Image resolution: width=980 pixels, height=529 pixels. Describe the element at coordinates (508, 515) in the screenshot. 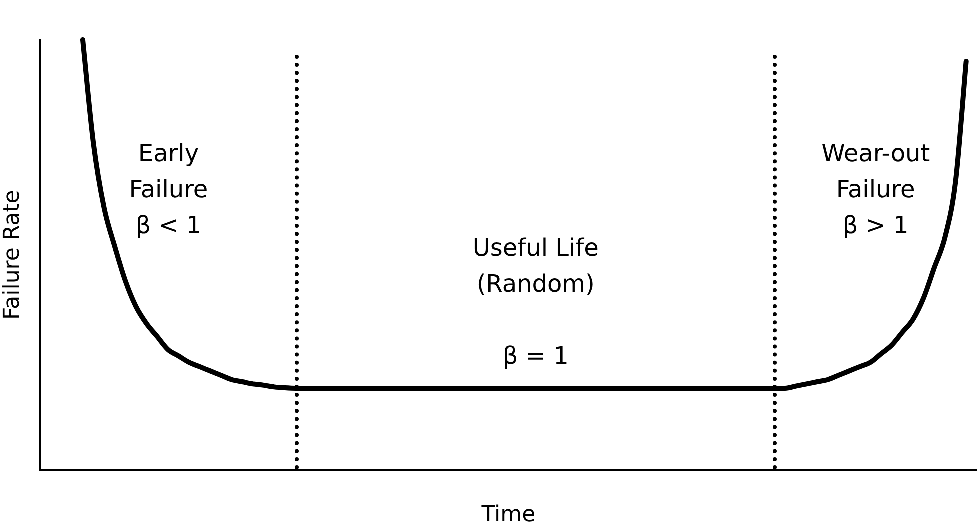

I see `x-axis-title: Time` at that location.